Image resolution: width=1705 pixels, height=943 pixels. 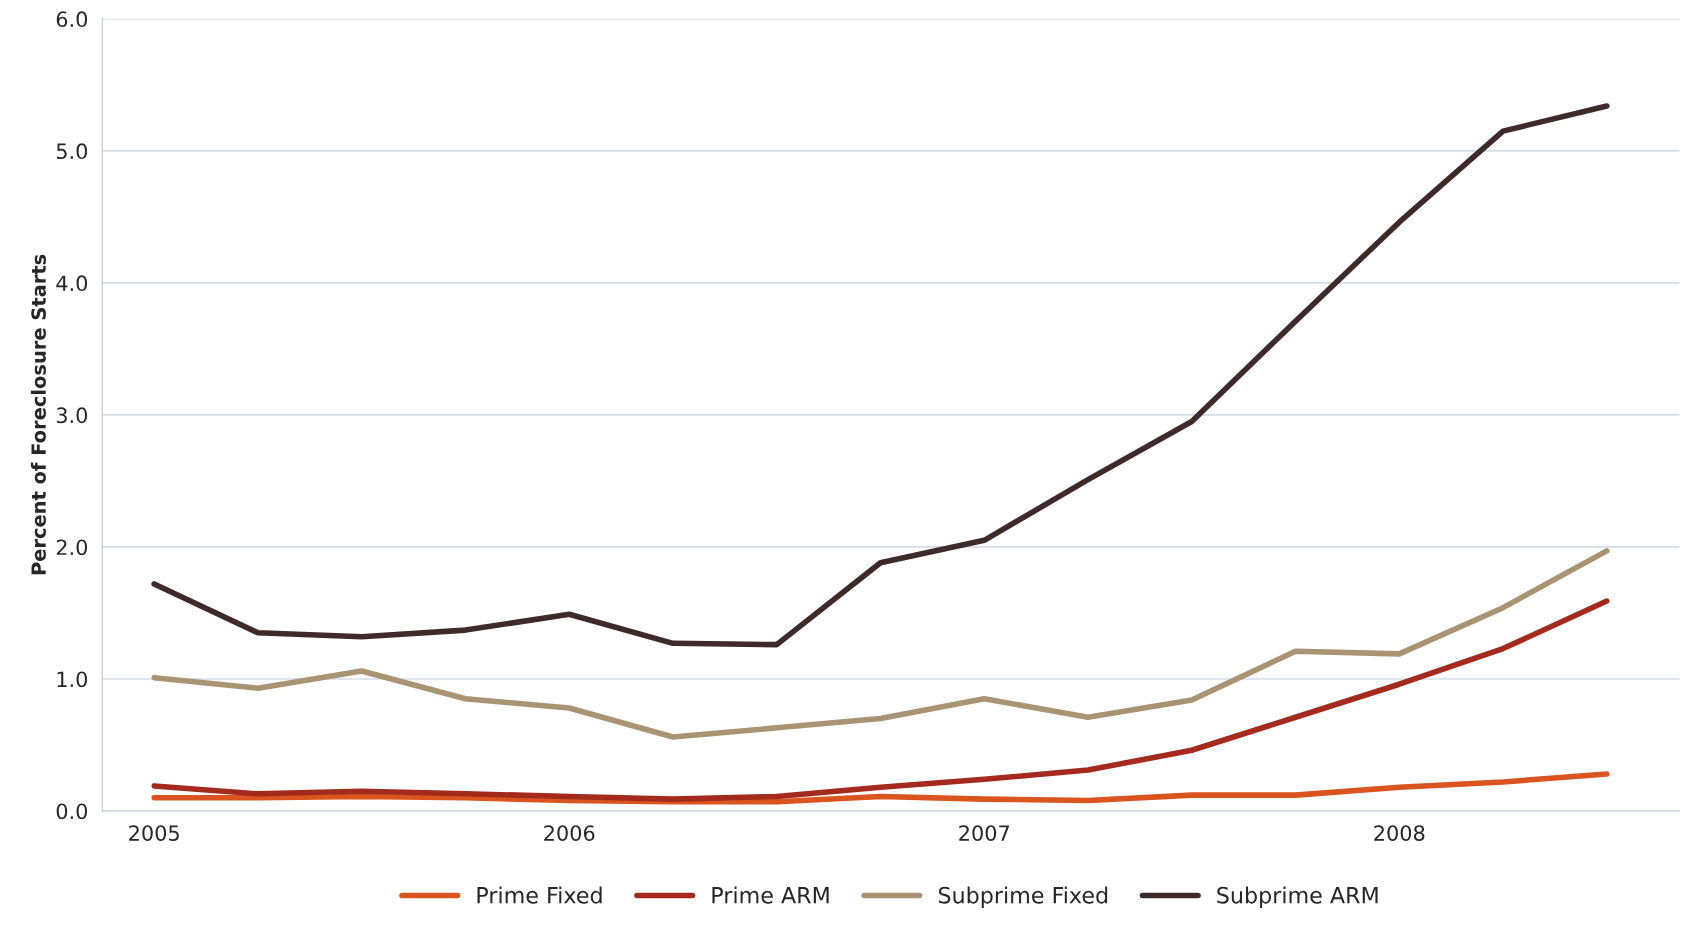 What do you see at coordinates (38, 414) in the screenshot?
I see `y-axis-title: Percent of Foreclosure Starts` at bounding box center [38, 414].